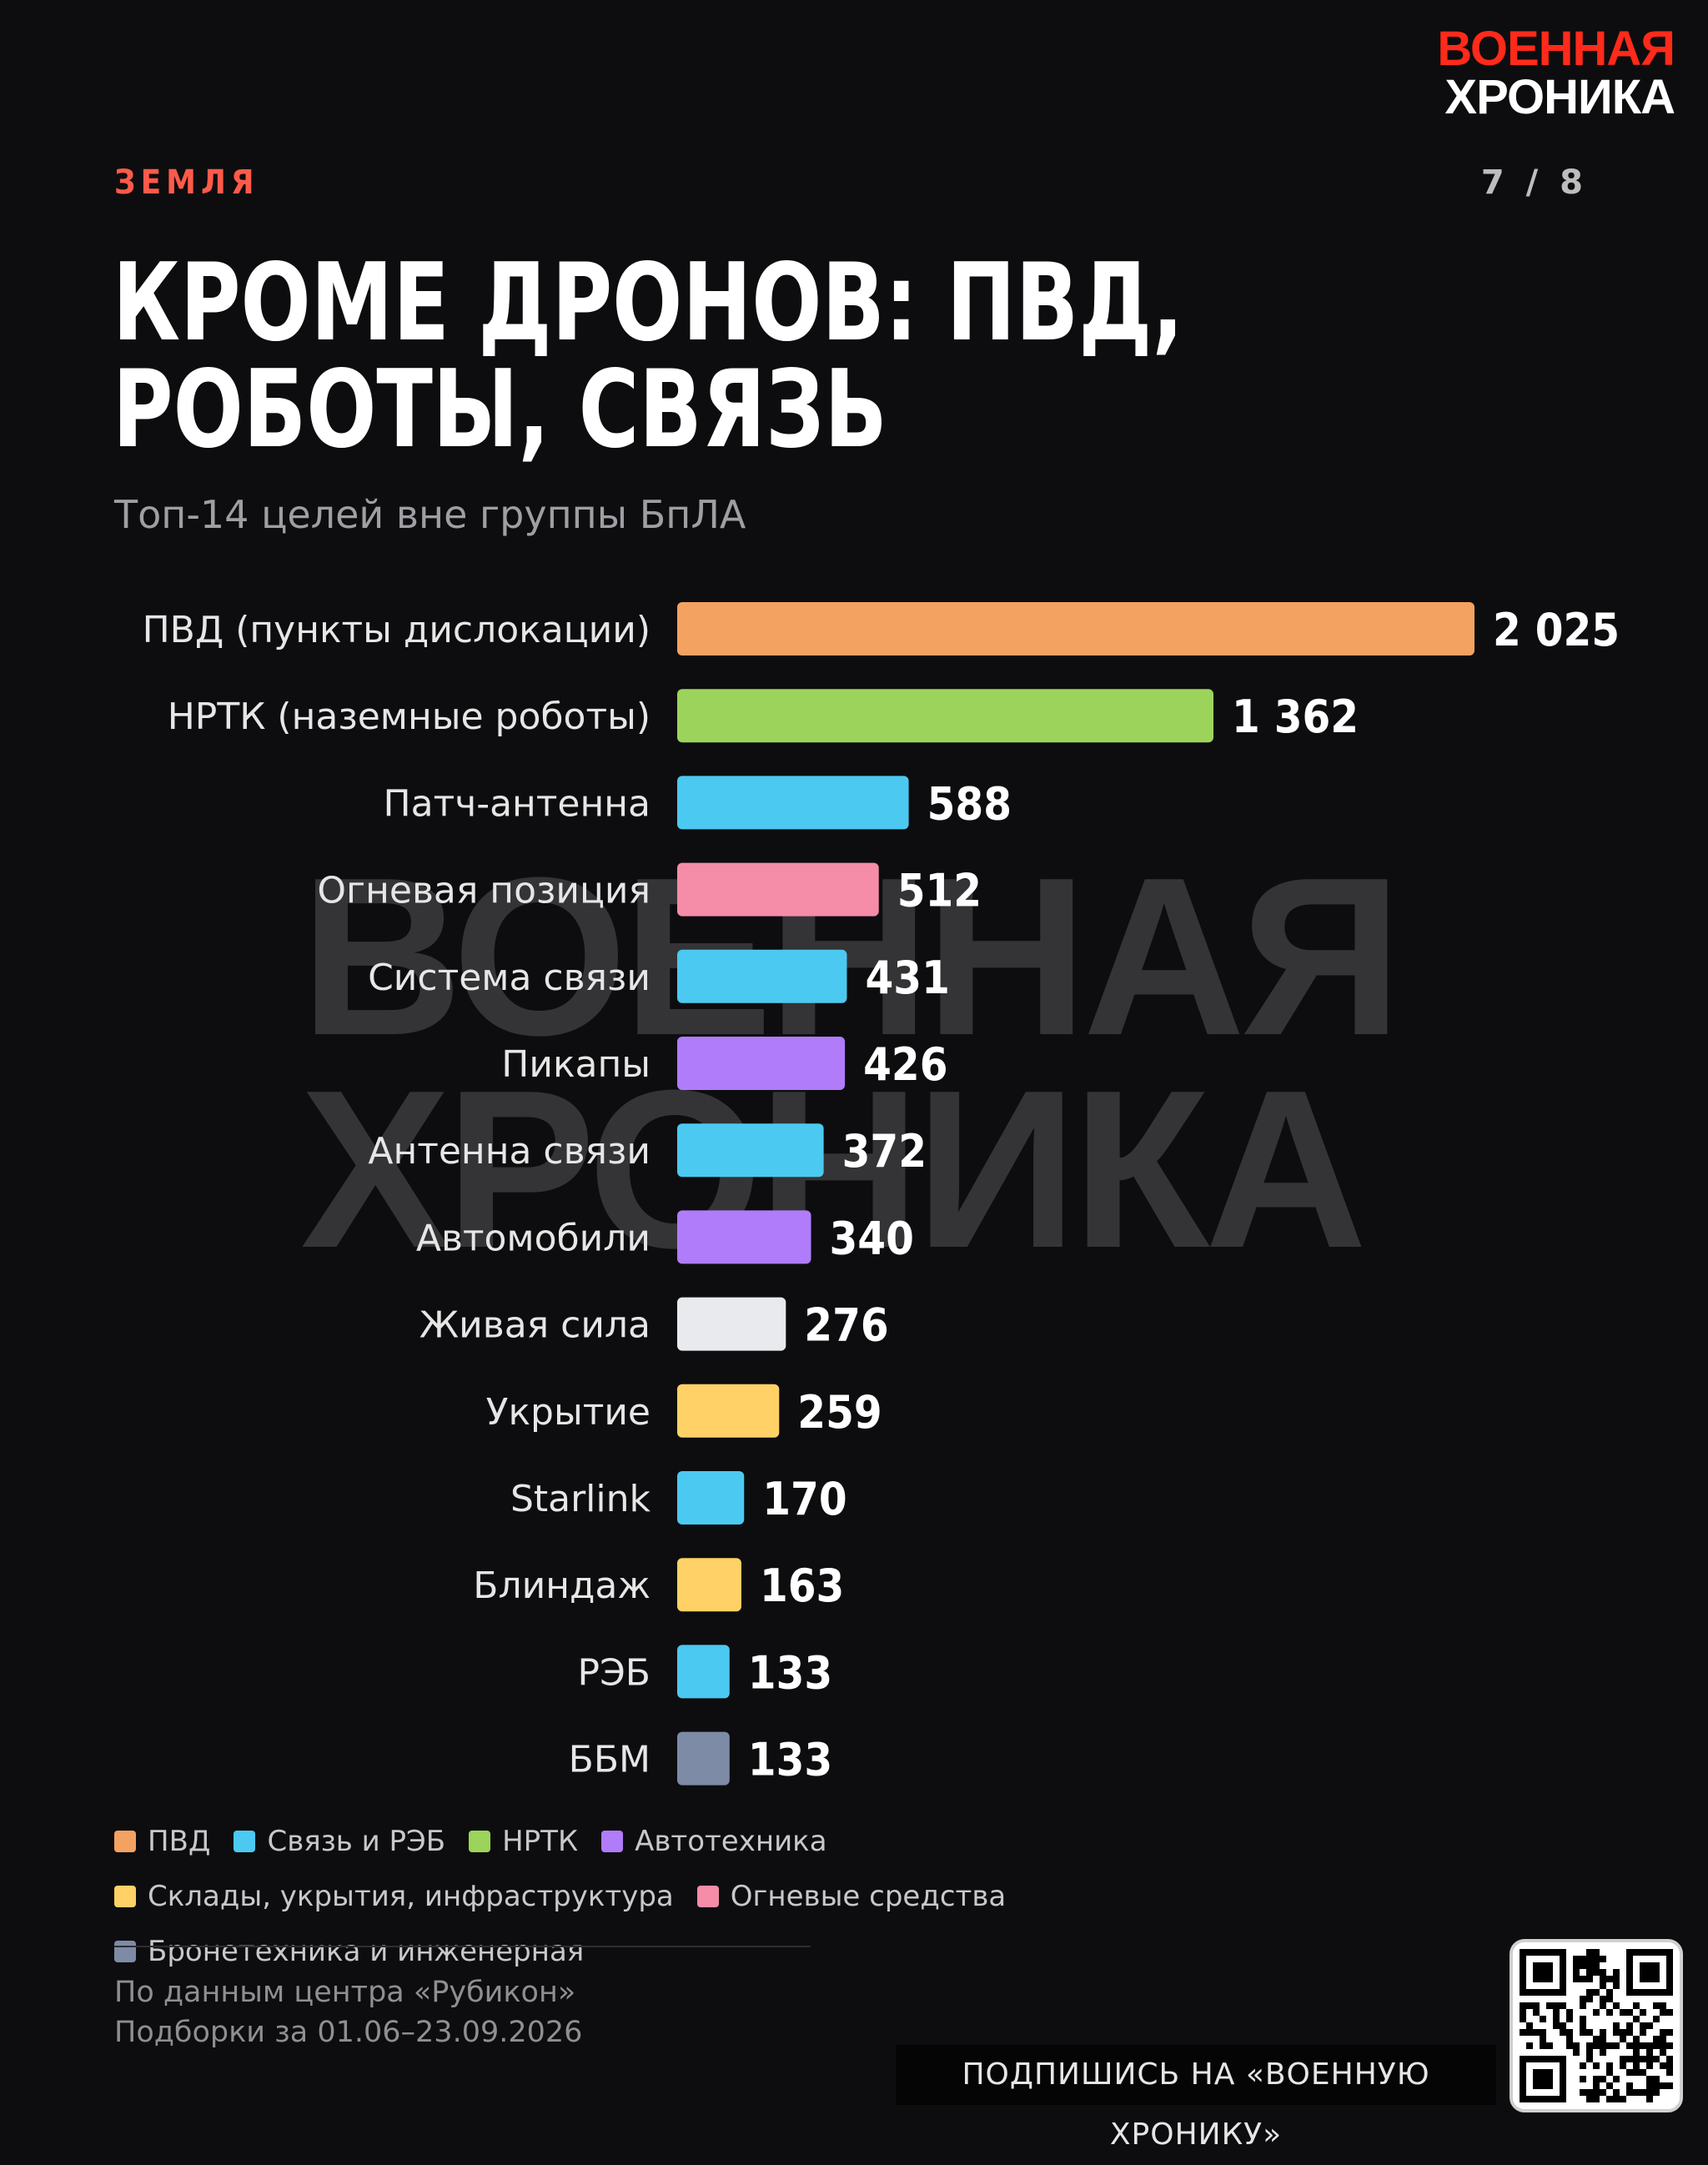 The width and height of the screenshot is (1708, 2165). I want to click on brand-logo-line1: ВОЕННАЯ, so click(1556, 49).